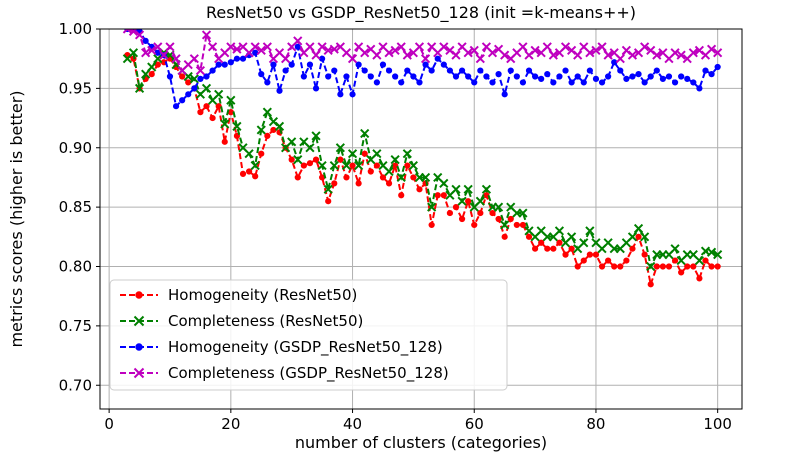 The width and height of the screenshot is (788, 460). I want to click on y-tick-label: 0.95, so click(75, 88).